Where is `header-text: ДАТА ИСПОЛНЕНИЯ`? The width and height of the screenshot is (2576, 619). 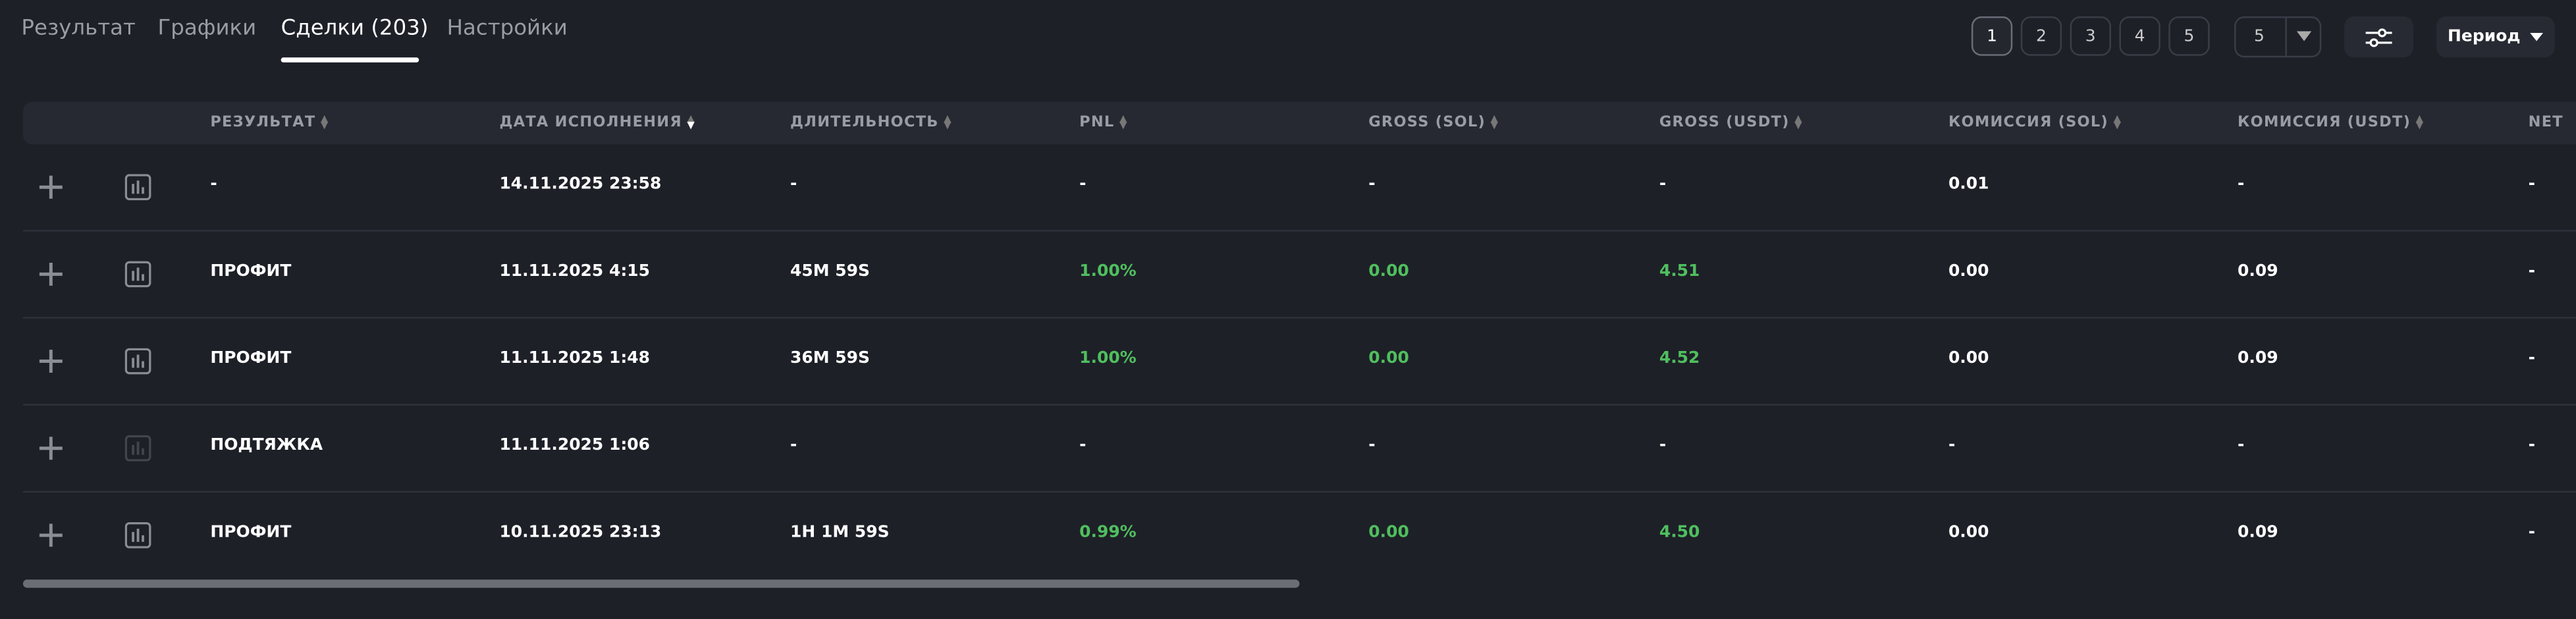
header-text: ДАТА ИСПОЛНЕНИЯ is located at coordinates (590, 123).